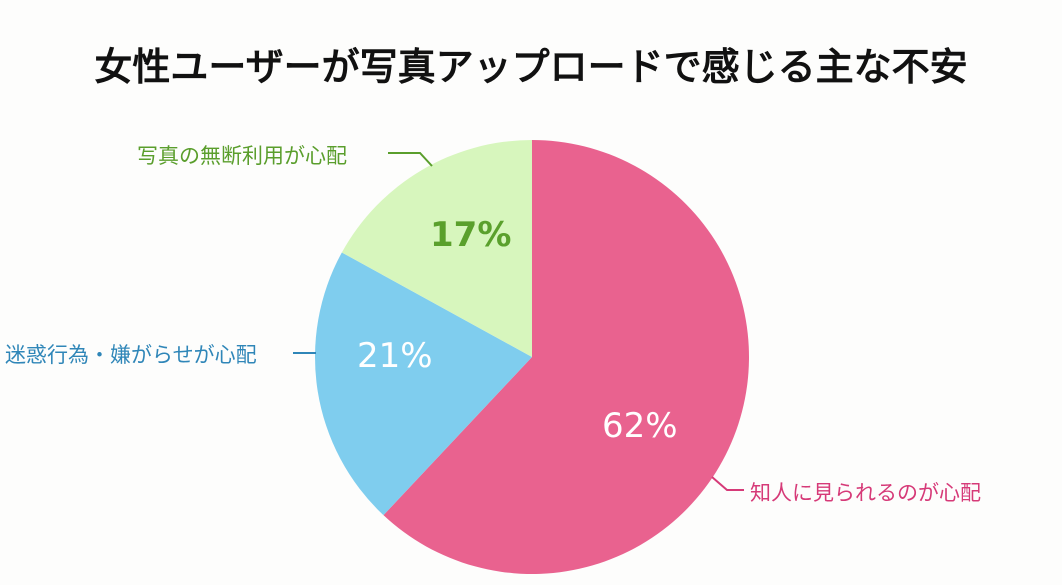 The height and width of the screenshot is (585, 1062). What do you see at coordinates (865, 493) in the screenshot?
I see `label-acquaintances: 知人に見られるのが心配` at bounding box center [865, 493].